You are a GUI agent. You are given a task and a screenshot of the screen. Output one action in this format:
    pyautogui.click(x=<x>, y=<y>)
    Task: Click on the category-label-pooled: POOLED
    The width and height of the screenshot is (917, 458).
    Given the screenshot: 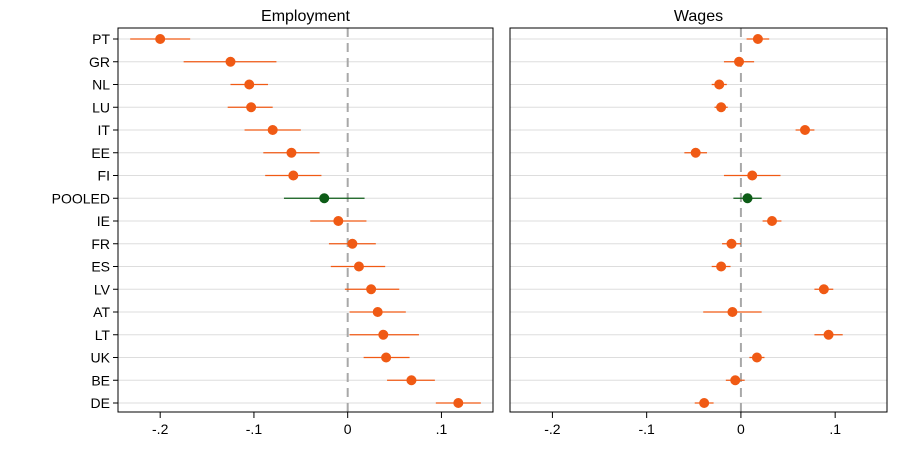 What is the action you would take?
    pyautogui.click(x=81, y=198)
    